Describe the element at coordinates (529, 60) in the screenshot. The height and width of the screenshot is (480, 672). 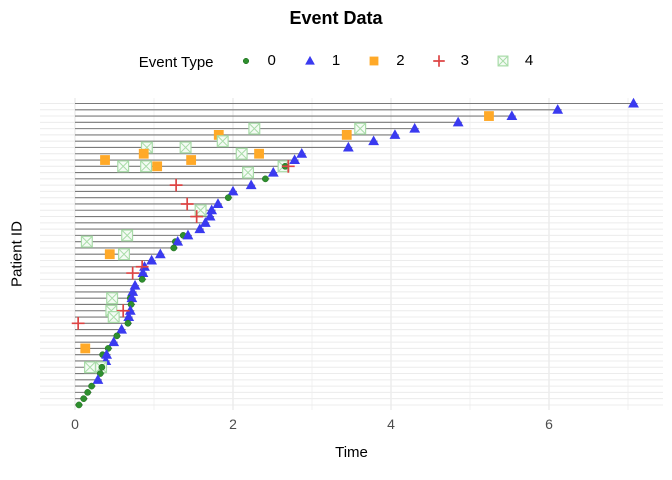
I see `legend-item-label: 4` at that location.